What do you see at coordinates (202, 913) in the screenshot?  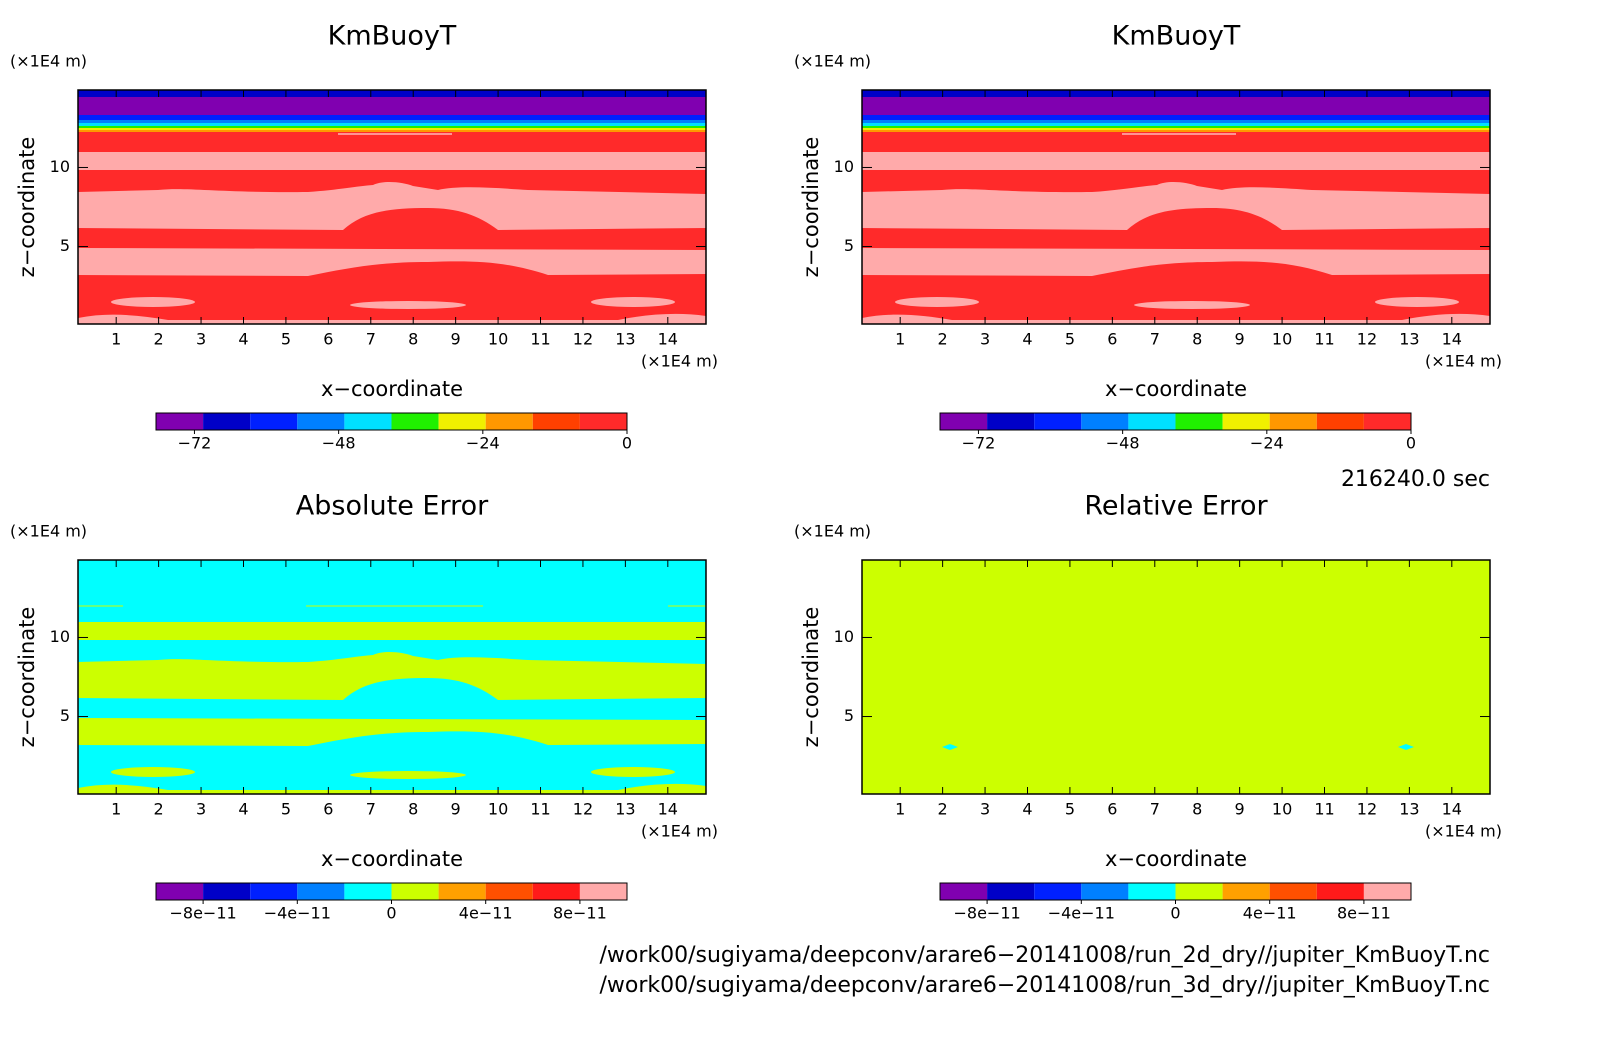 I see `colorbar-tick-label: −8e−11` at bounding box center [202, 913].